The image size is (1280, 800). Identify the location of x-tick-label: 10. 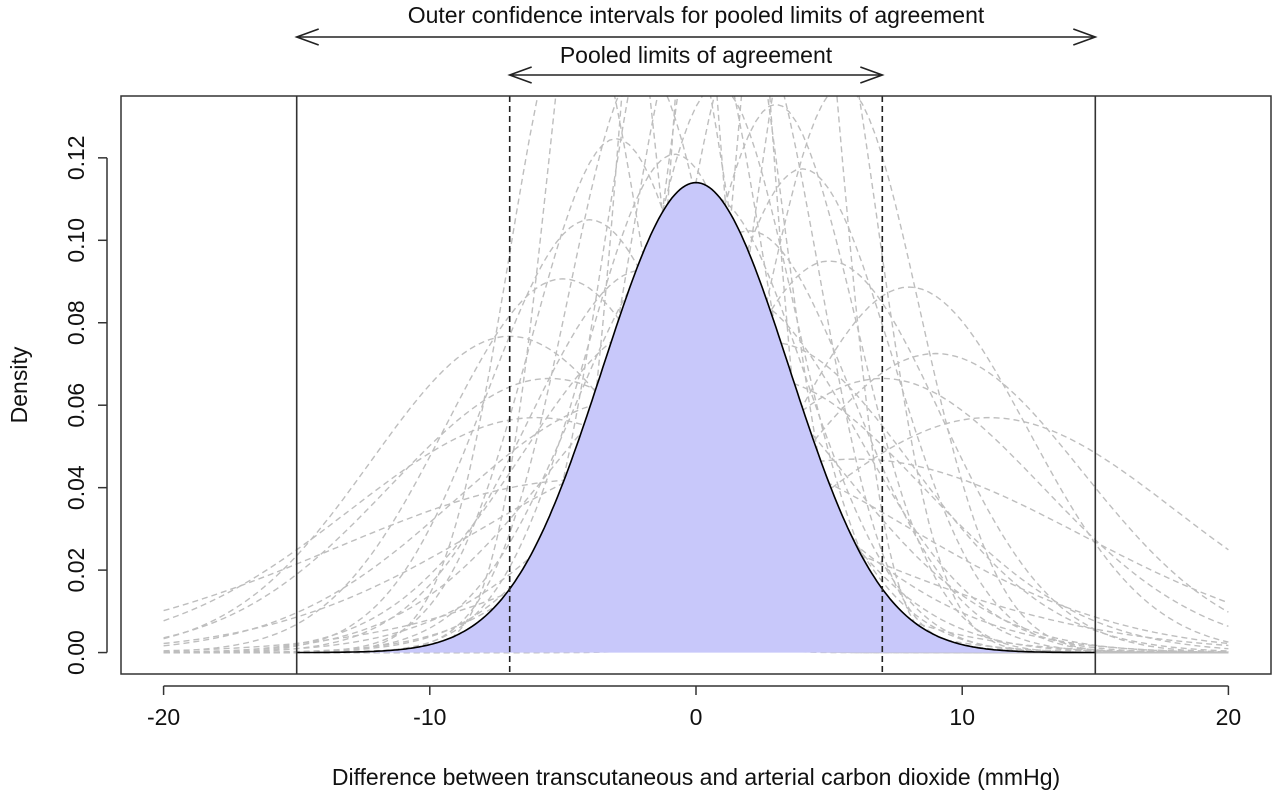
(962, 717).